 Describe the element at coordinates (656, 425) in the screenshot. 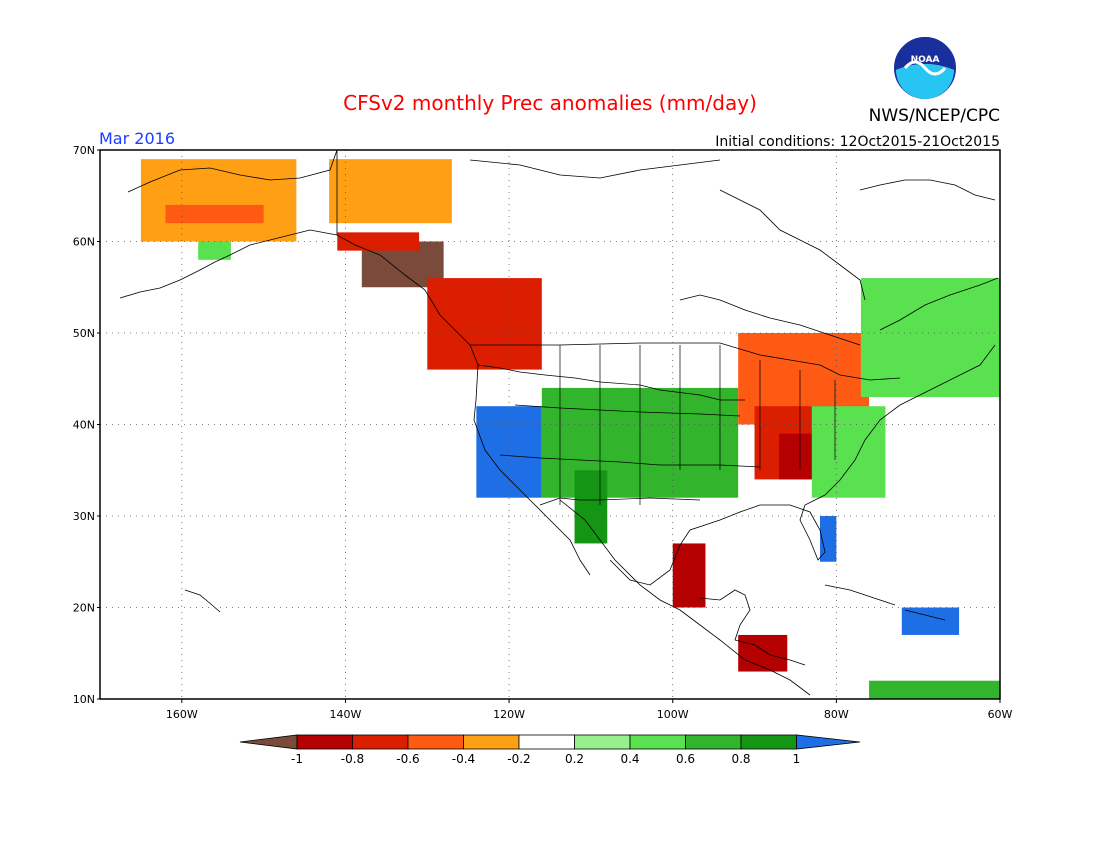

I see `political-borders` at that location.